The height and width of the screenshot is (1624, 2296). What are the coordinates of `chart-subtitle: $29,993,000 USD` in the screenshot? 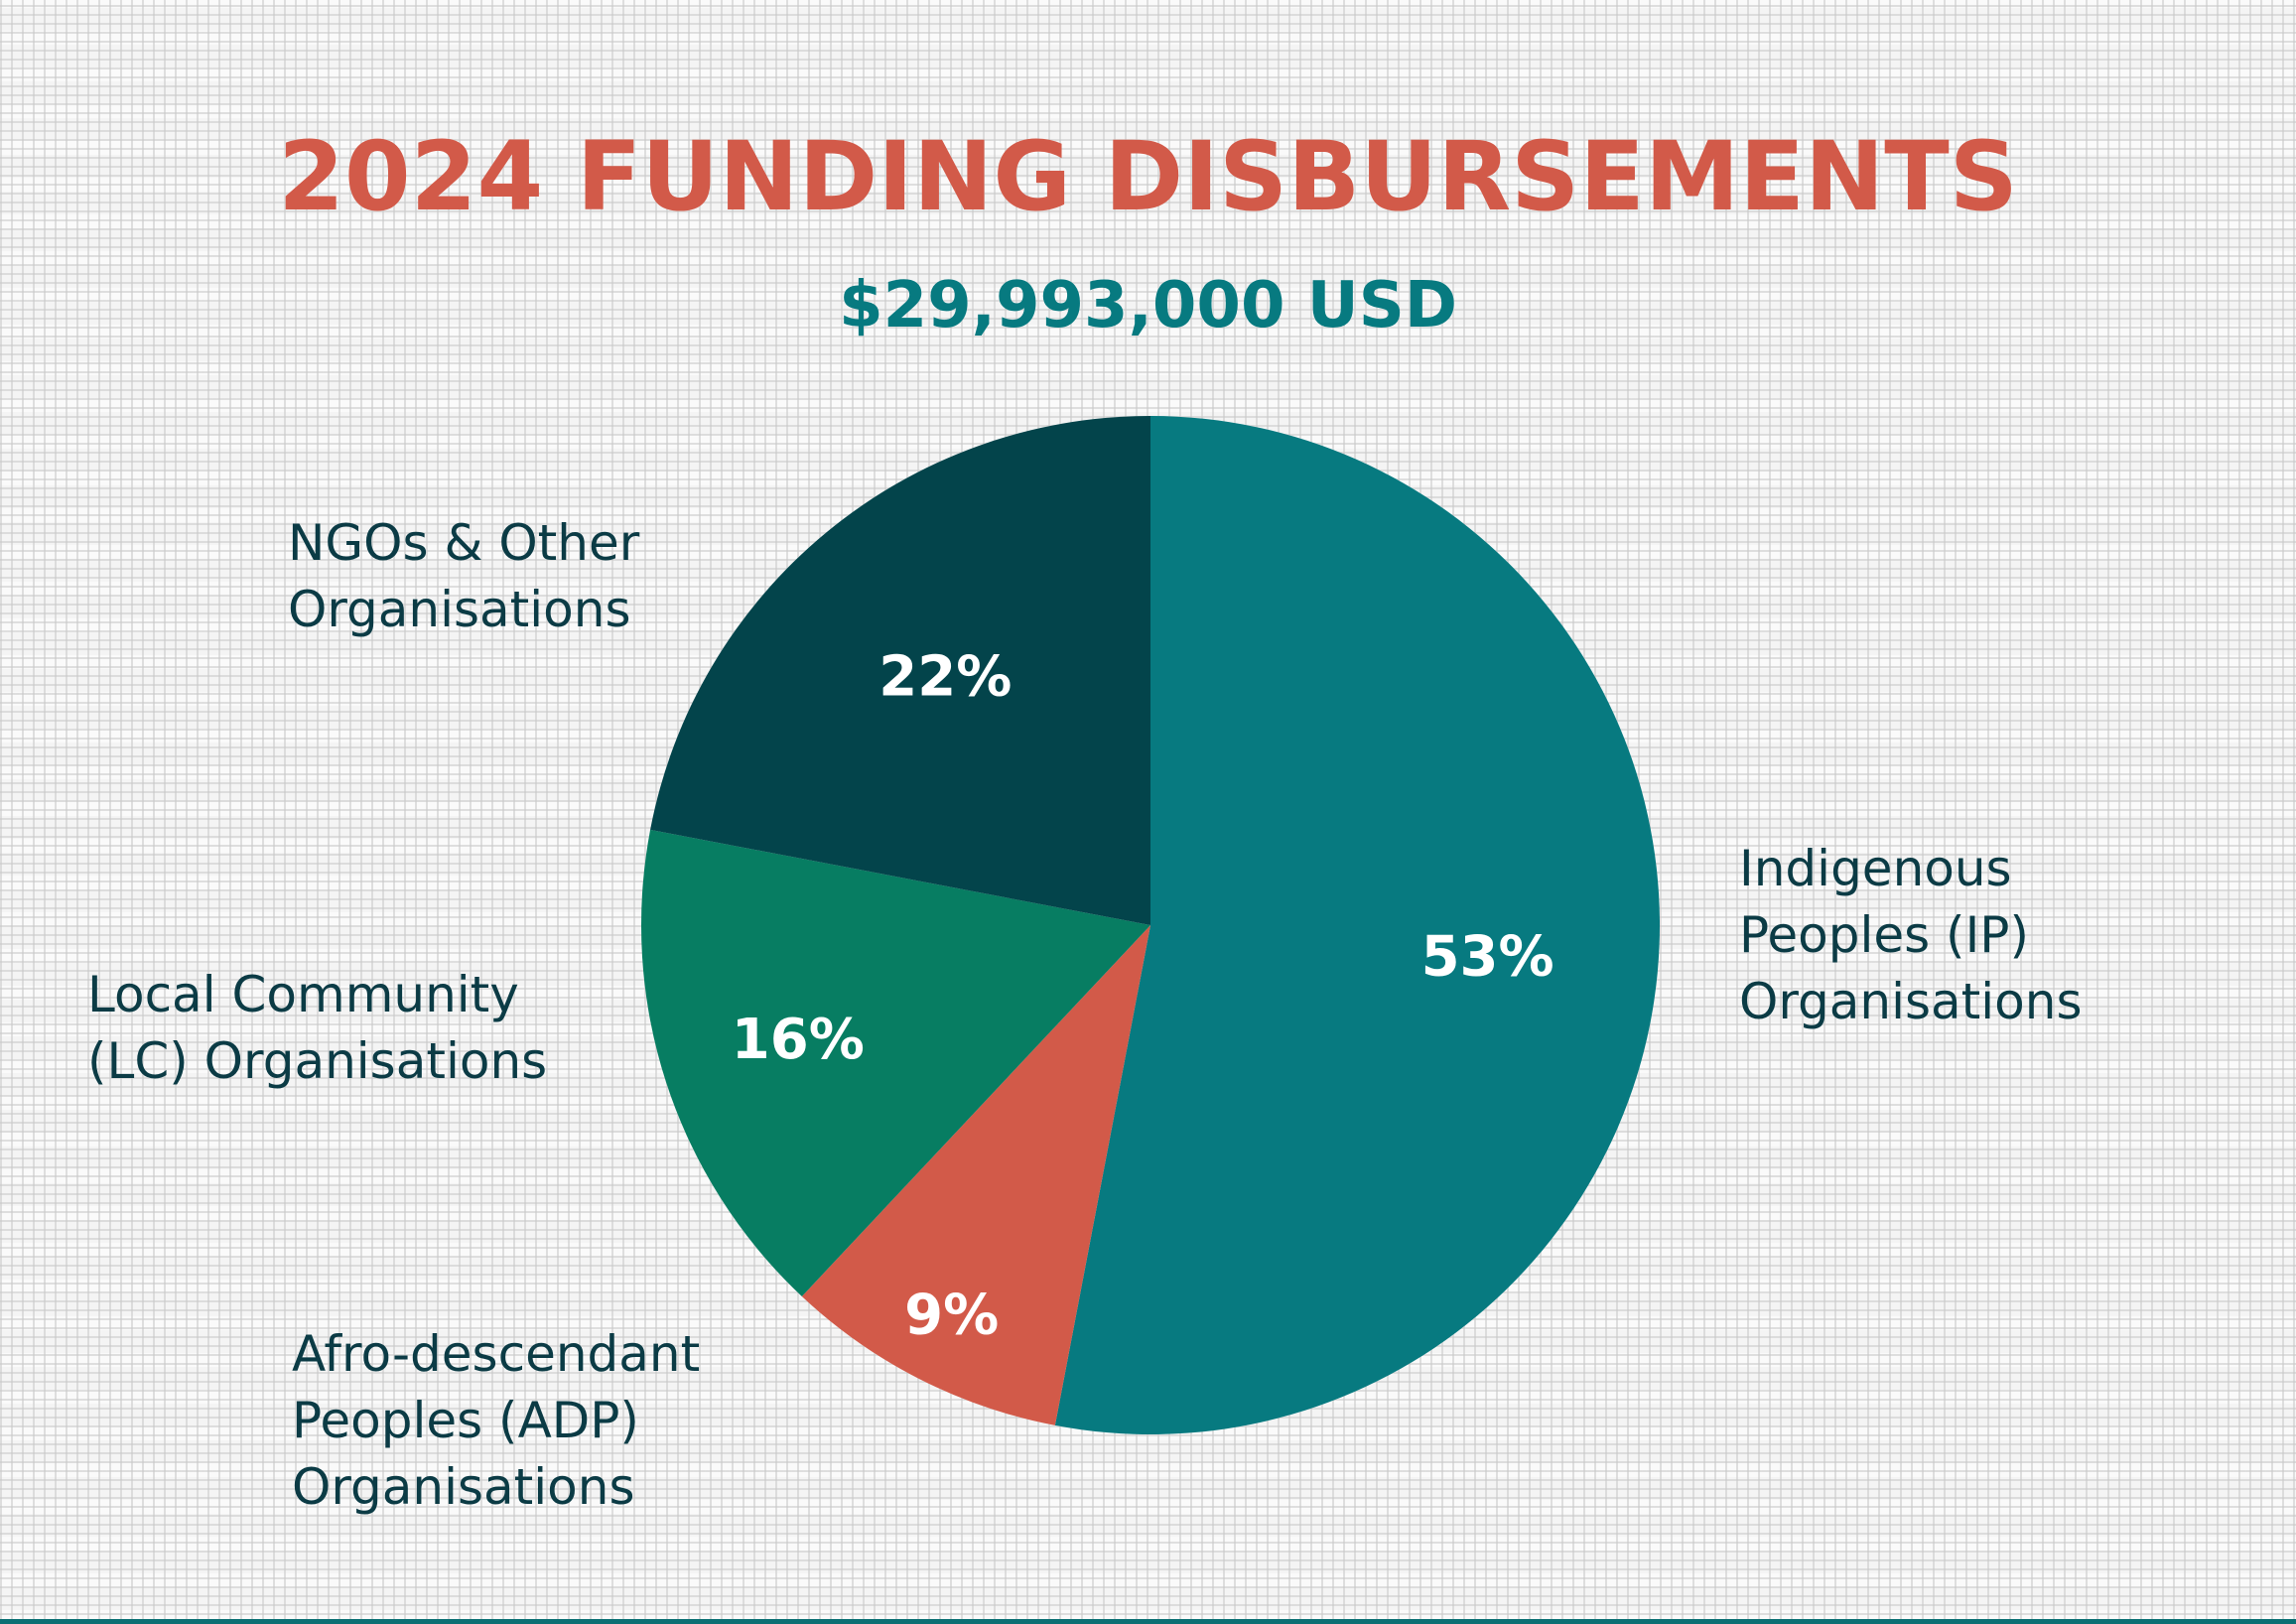 It's located at (1148, 305).